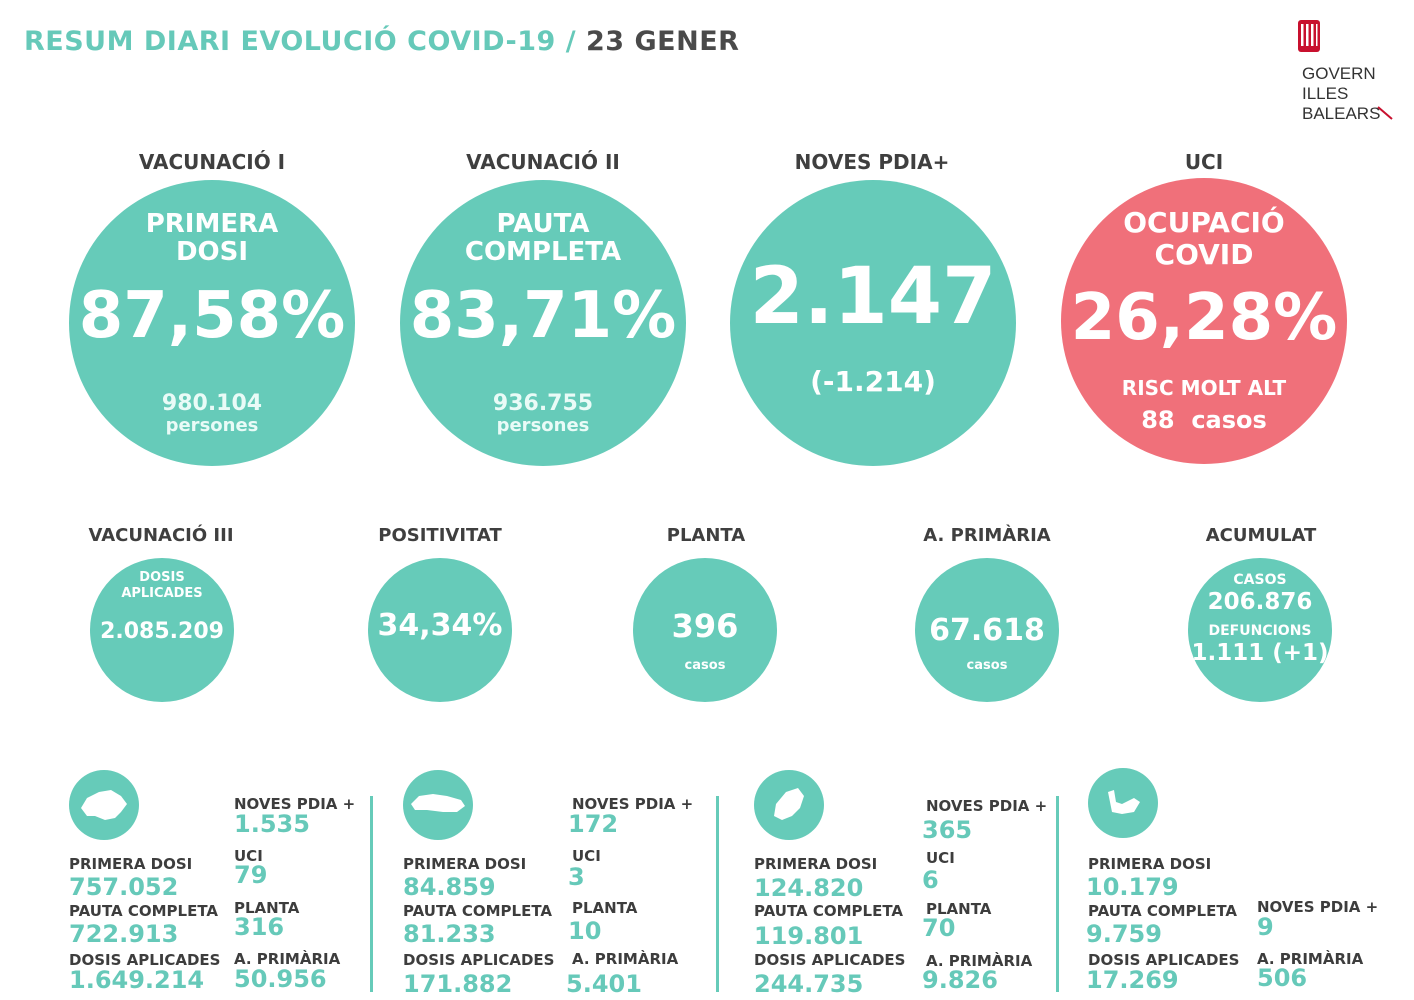  I want to click on vaccination-first-dose-circle: PRIMERA DOSI 87,58% 980.104 persones, so click(212, 323).